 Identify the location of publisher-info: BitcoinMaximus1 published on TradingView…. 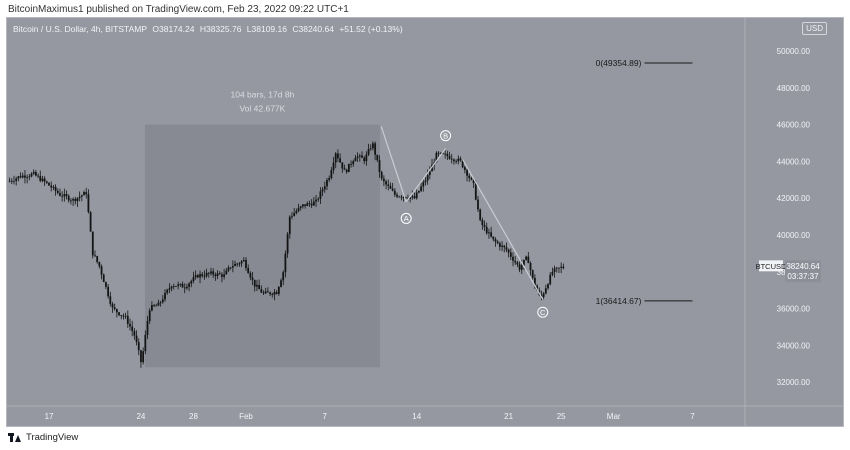
(178, 9).